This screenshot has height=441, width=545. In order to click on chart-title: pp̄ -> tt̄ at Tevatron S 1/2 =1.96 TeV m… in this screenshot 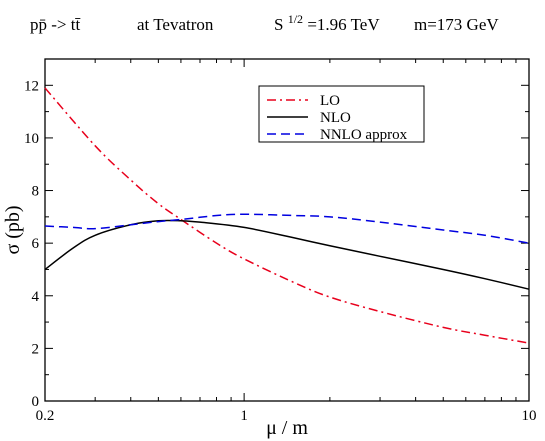, I will do `click(264, 21)`.